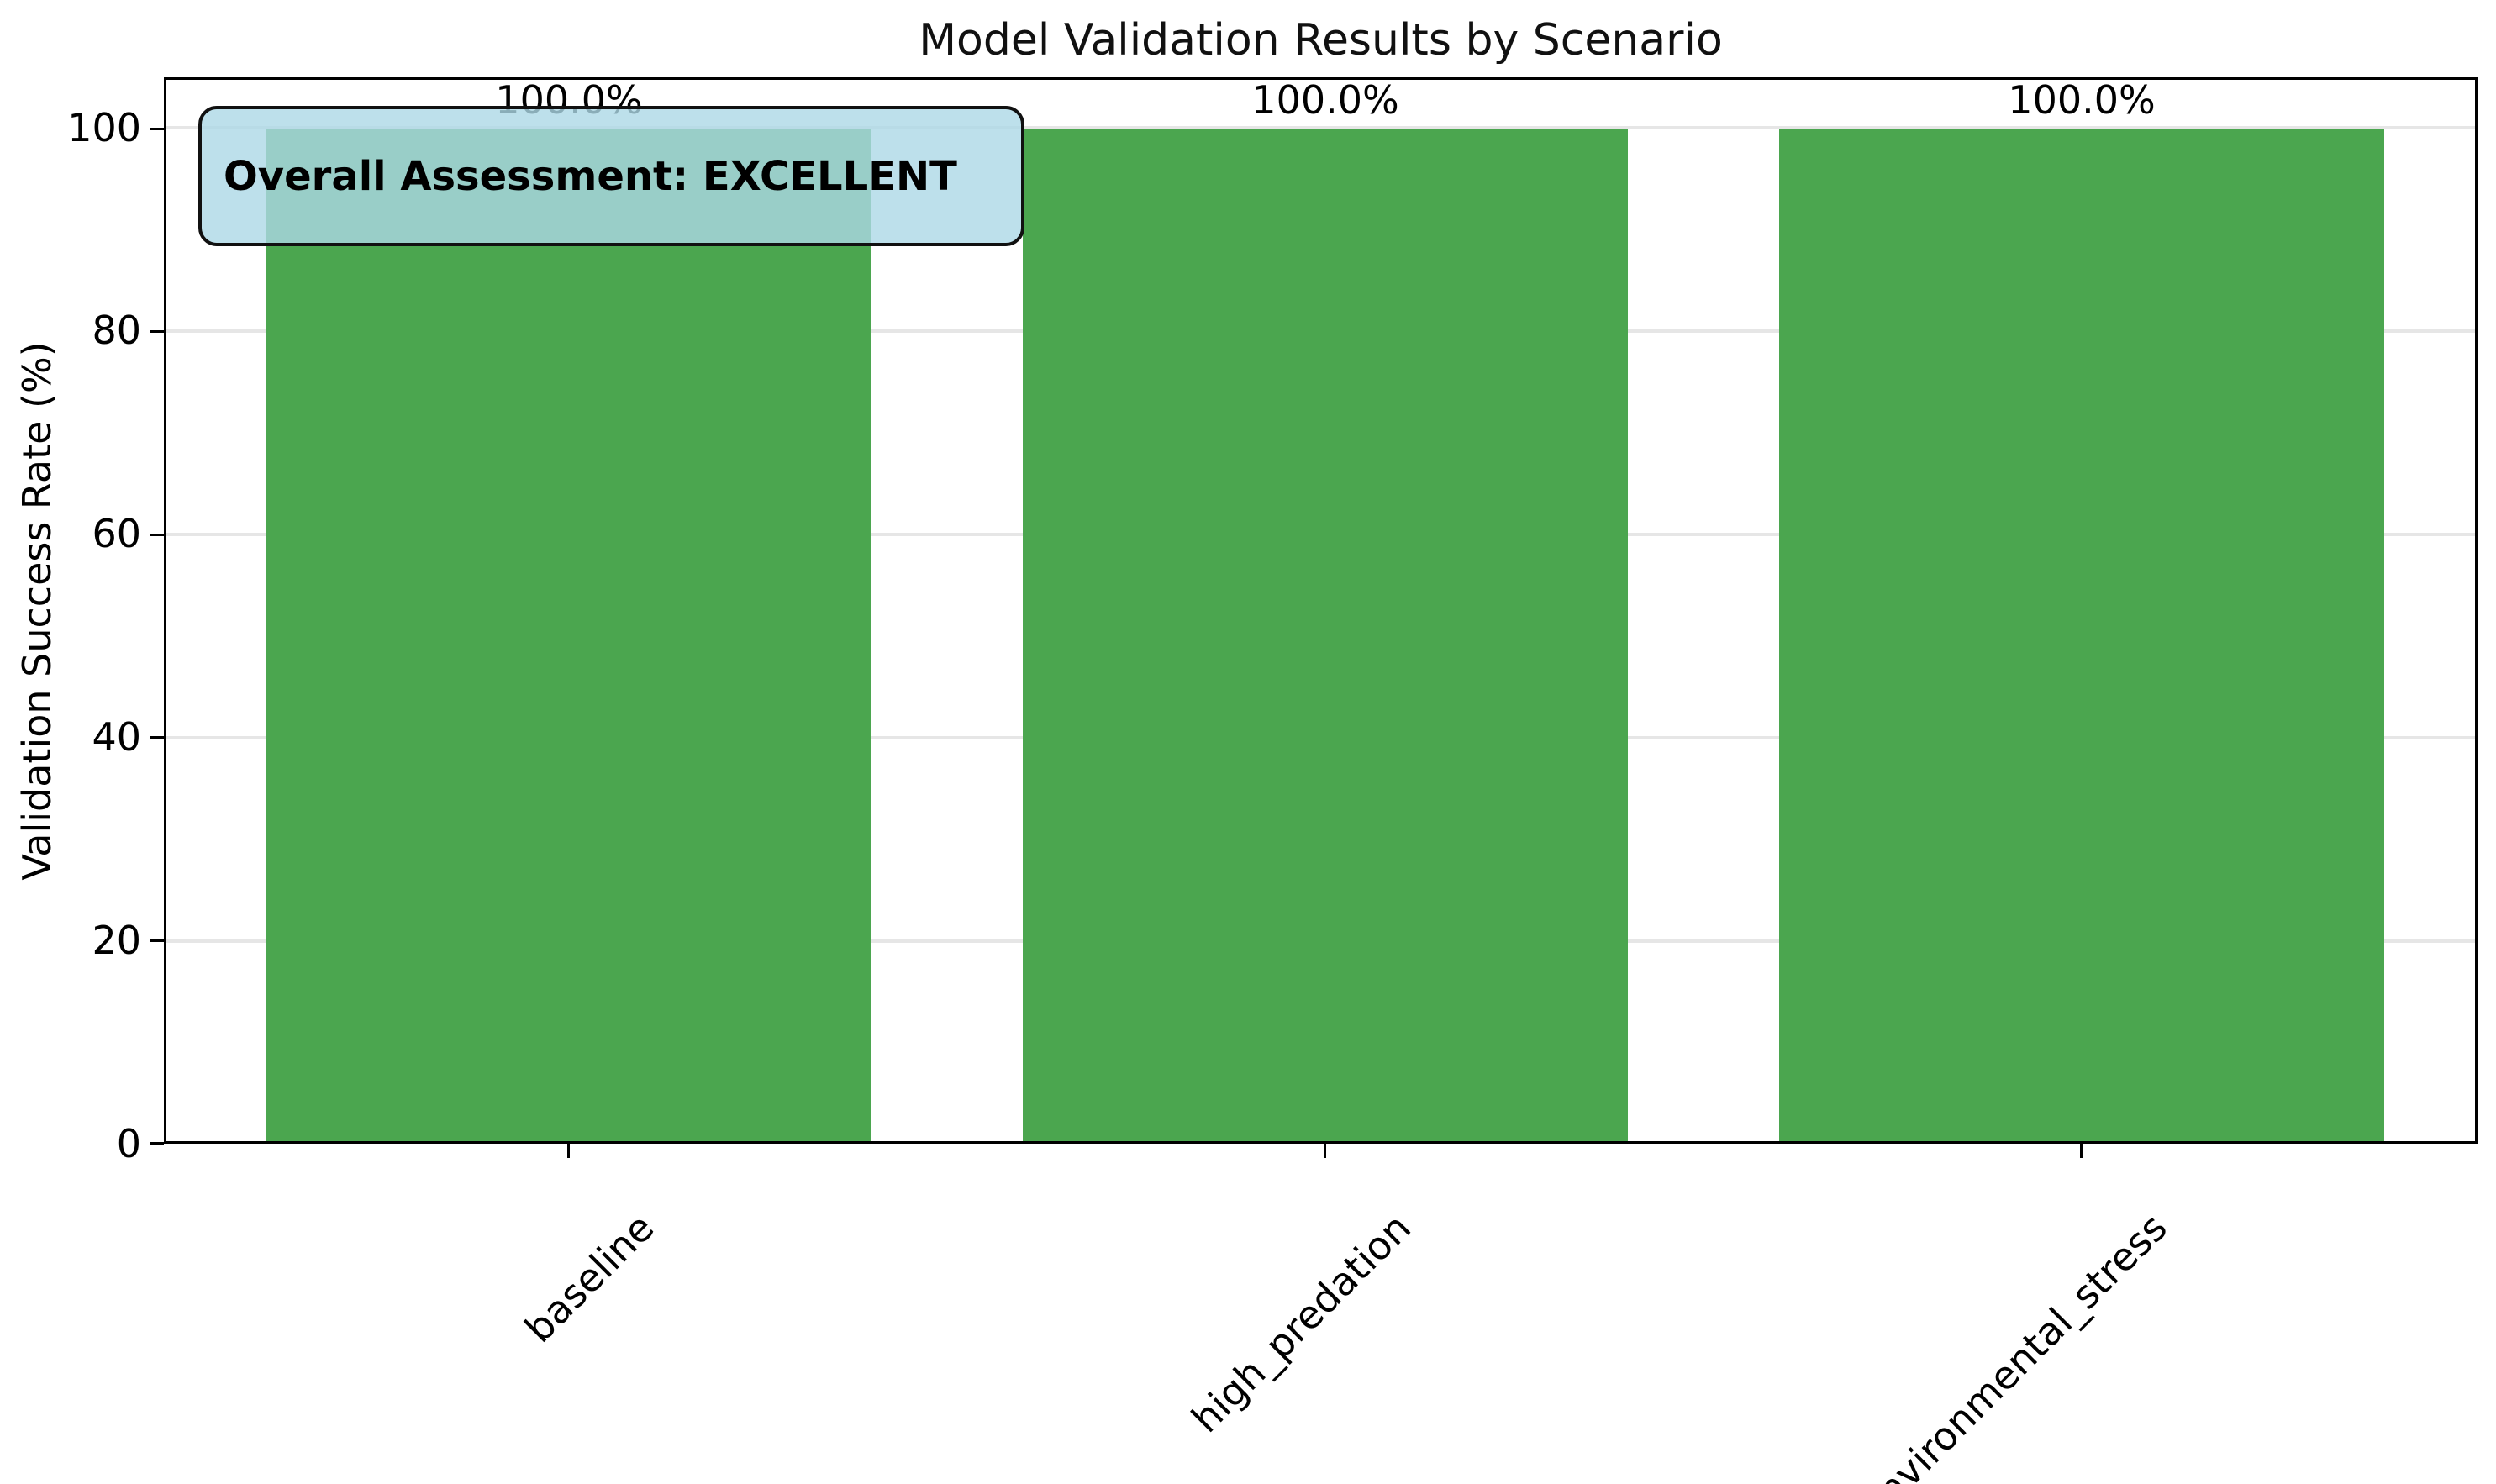  I want to click on x-tick-baseline, so click(568, 1151).